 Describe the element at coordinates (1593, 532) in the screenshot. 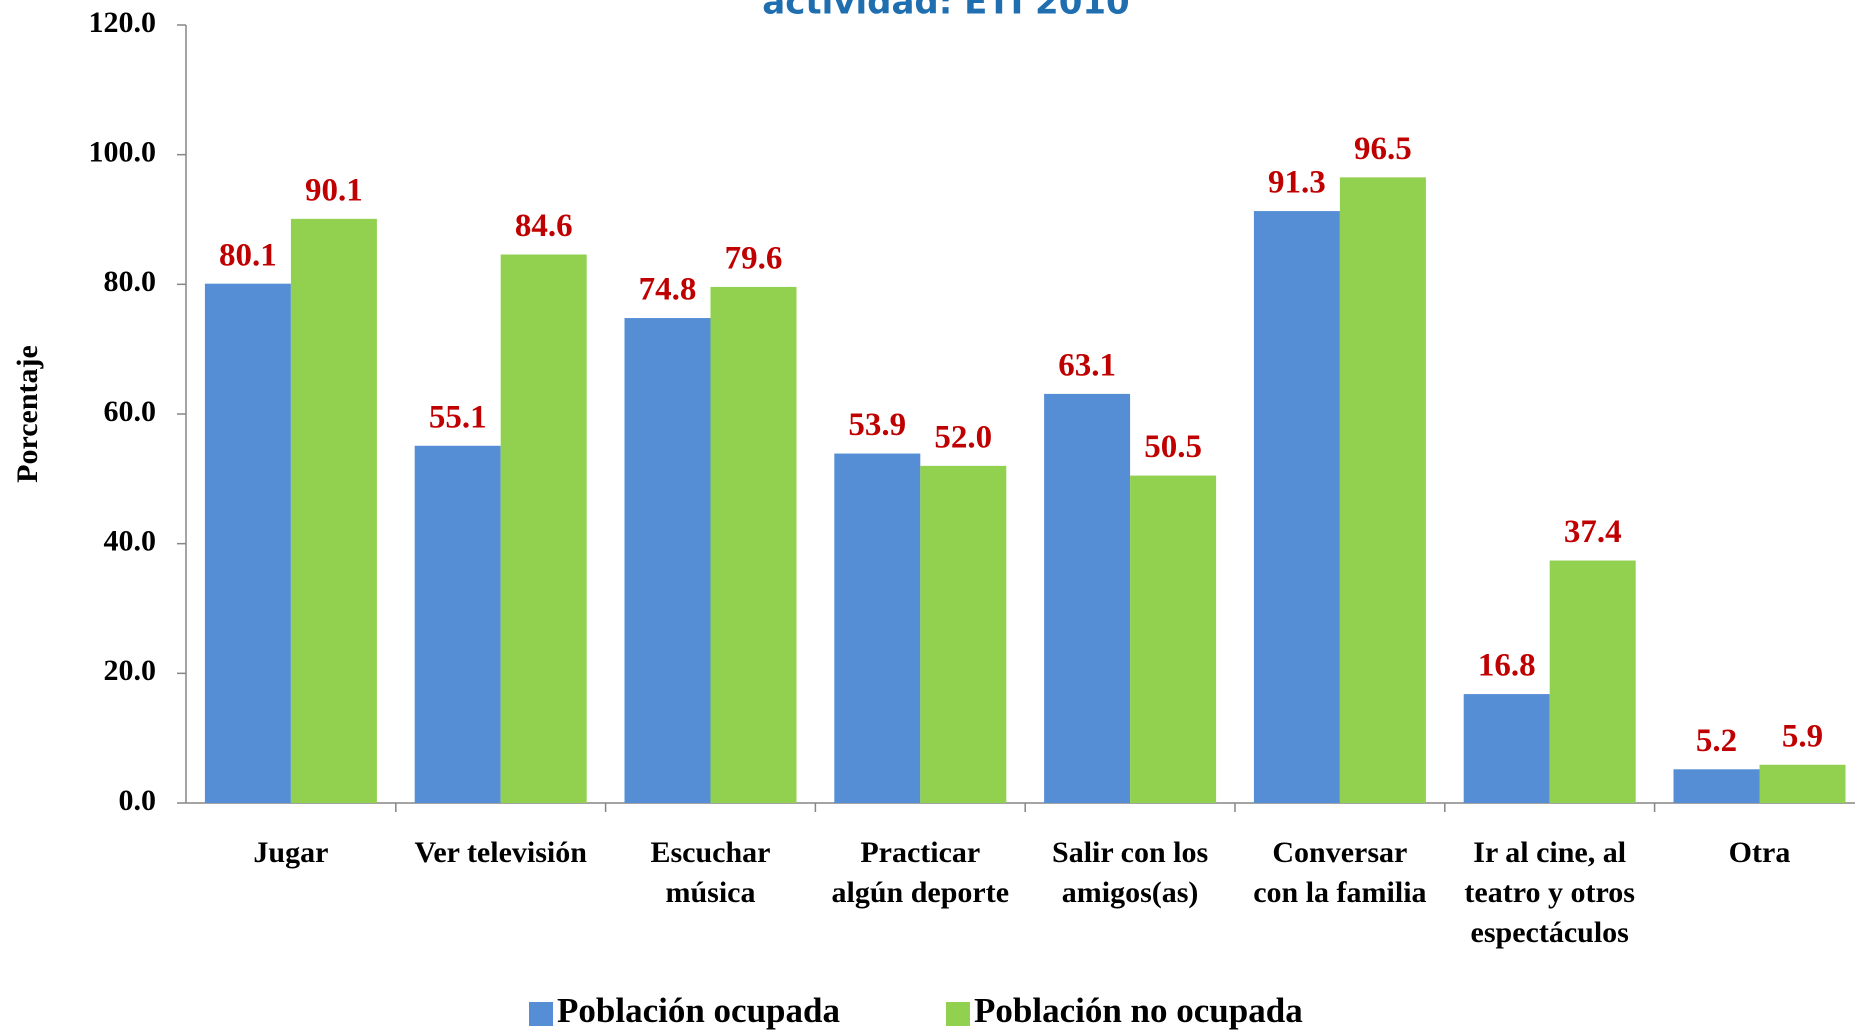

I see `value-label: 37.4` at that location.